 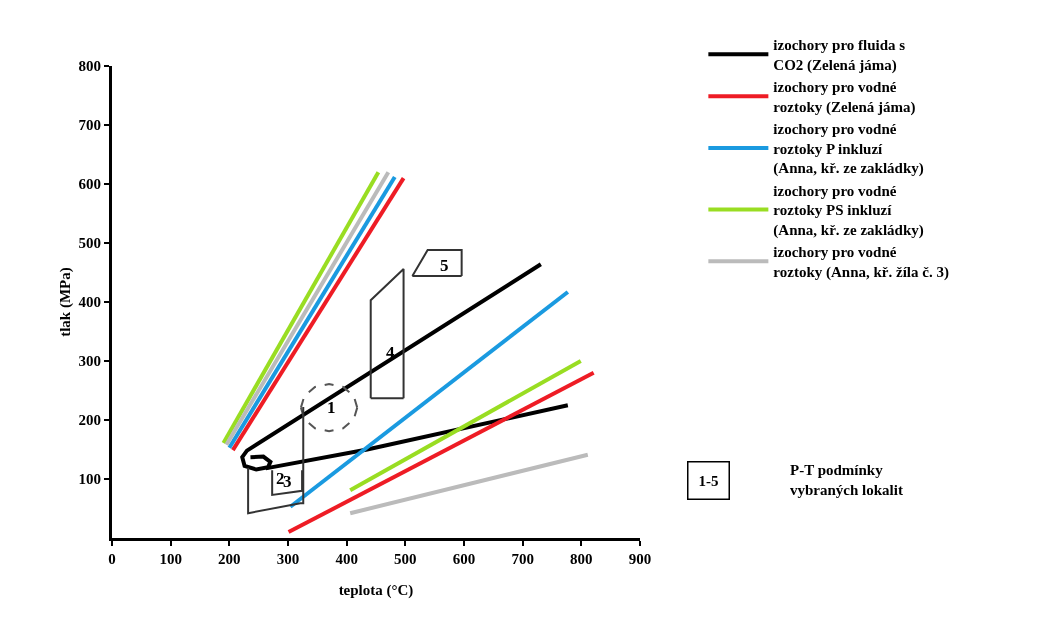 I want to click on legend-label: izochory pro fluida s CO2 (Zelená jáma), so click(x=839, y=55).